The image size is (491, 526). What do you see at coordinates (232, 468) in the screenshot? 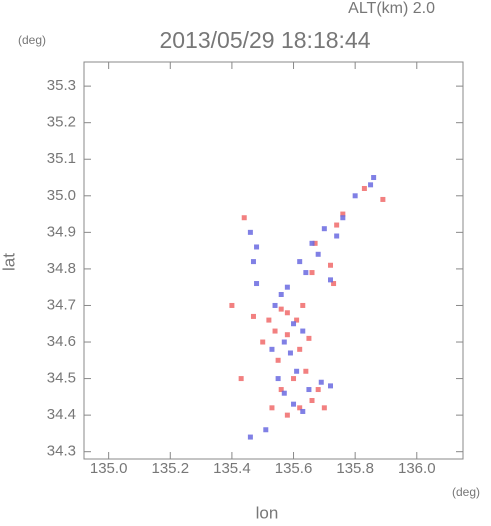
I see `x-tick-label: 135.4` at bounding box center [232, 468].